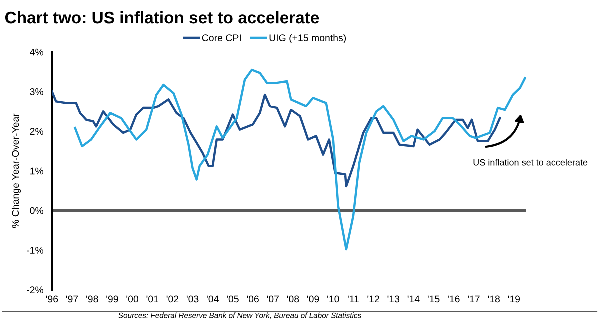  What do you see at coordinates (233, 299) in the screenshot?
I see `x-tick-label: '05` at bounding box center [233, 299].